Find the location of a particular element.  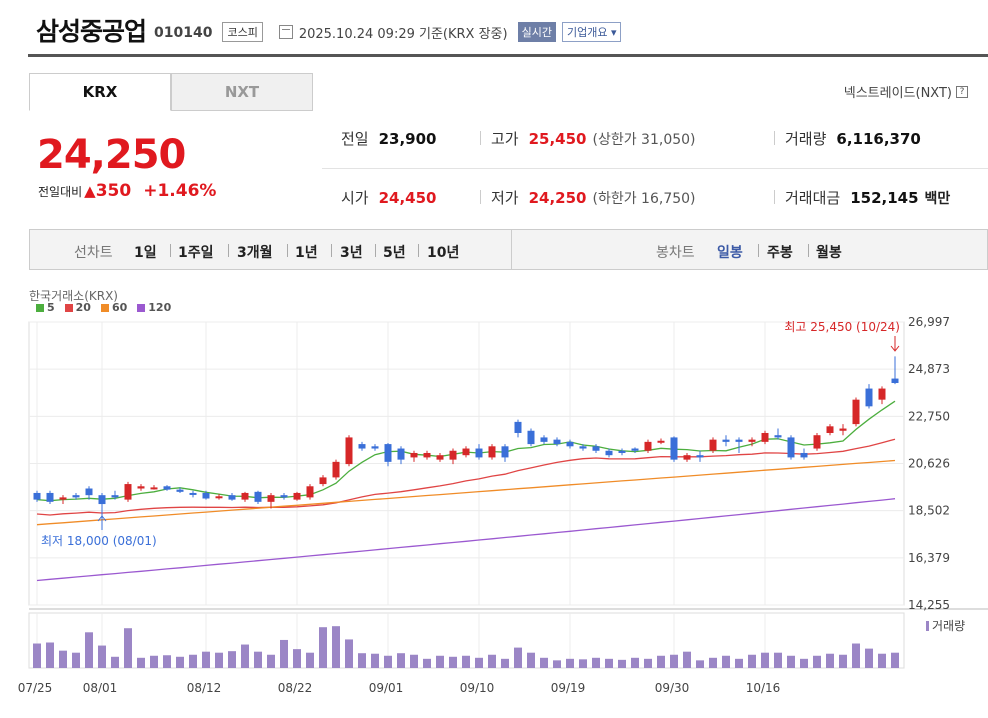

stats-divider is located at coordinates (655, 168).